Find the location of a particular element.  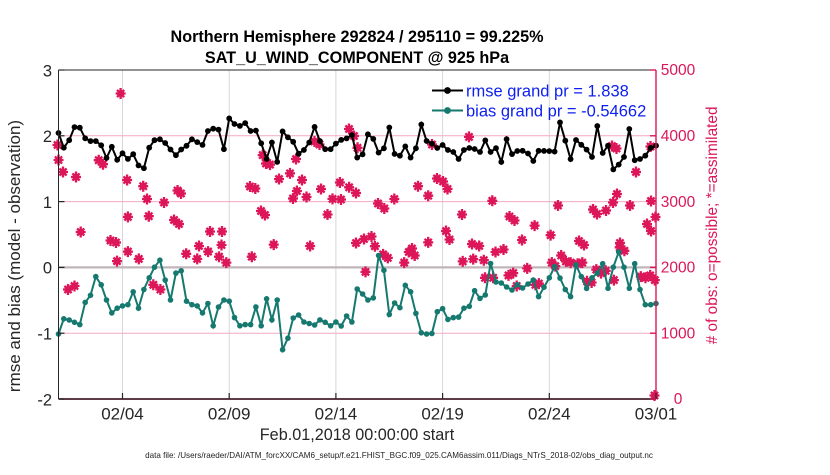

svg-text: 02/14 is located at coordinates (336, 414).